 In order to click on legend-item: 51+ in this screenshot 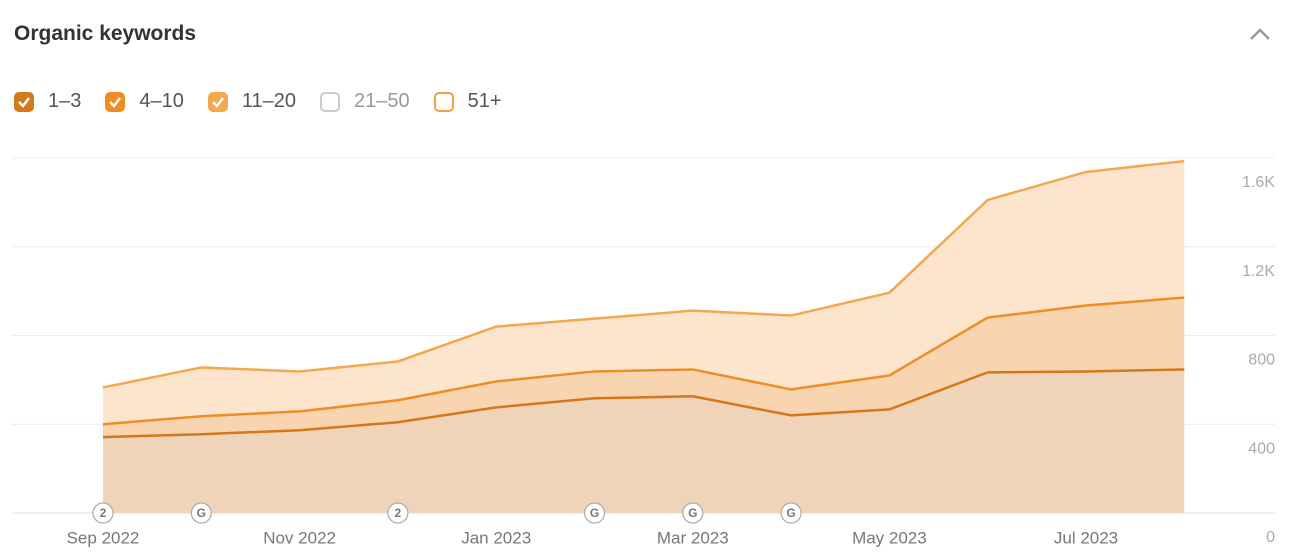, I will do `click(467, 101)`.